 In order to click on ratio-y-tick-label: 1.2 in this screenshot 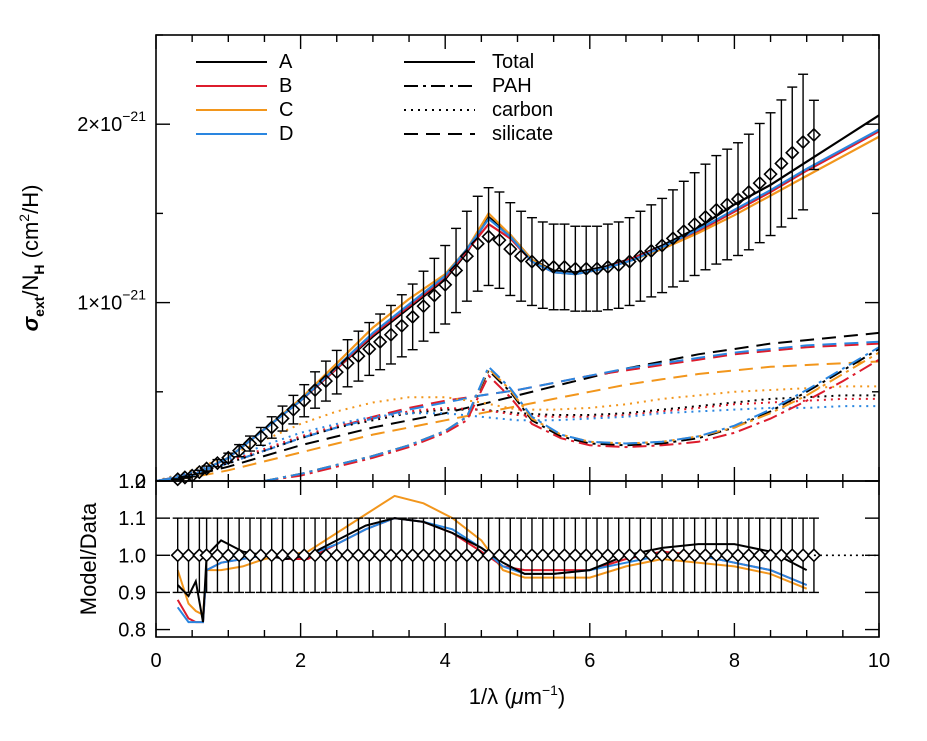, I will do `click(132, 482)`.